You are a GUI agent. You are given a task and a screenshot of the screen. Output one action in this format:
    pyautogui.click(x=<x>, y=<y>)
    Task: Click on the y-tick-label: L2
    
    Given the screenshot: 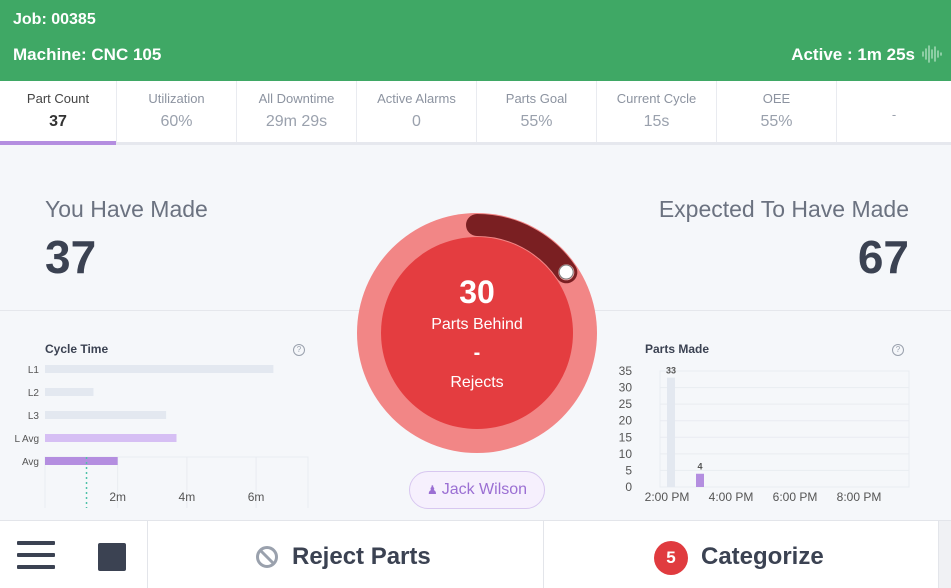 What is the action you would take?
    pyautogui.click(x=34, y=393)
    